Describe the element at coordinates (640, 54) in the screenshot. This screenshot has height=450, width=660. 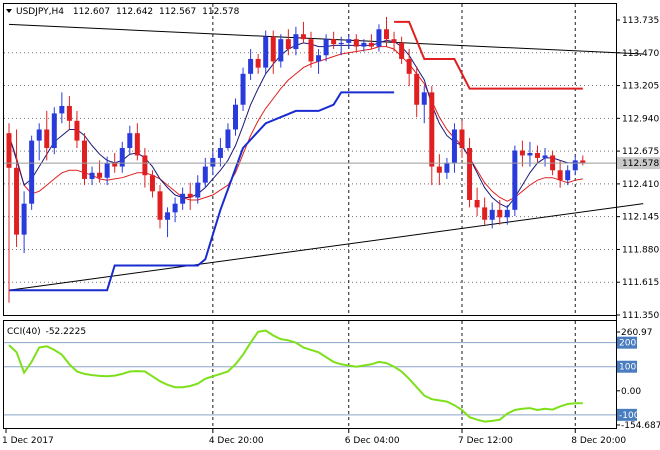
I see `price-tick-label: 113.470` at that location.